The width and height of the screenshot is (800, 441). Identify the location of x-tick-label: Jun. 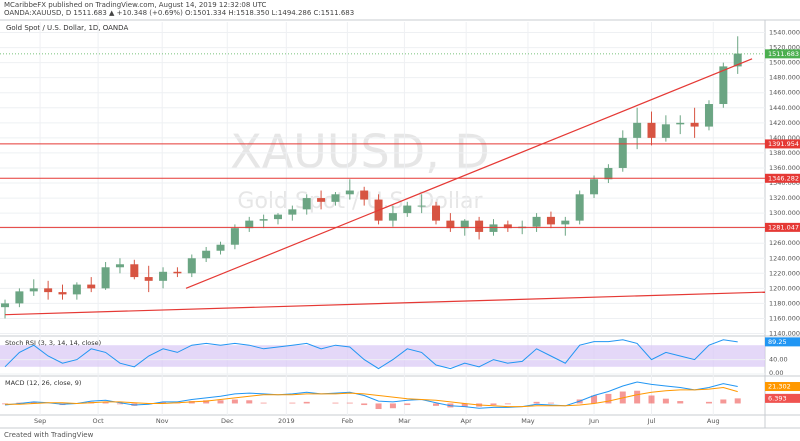
(593, 421).